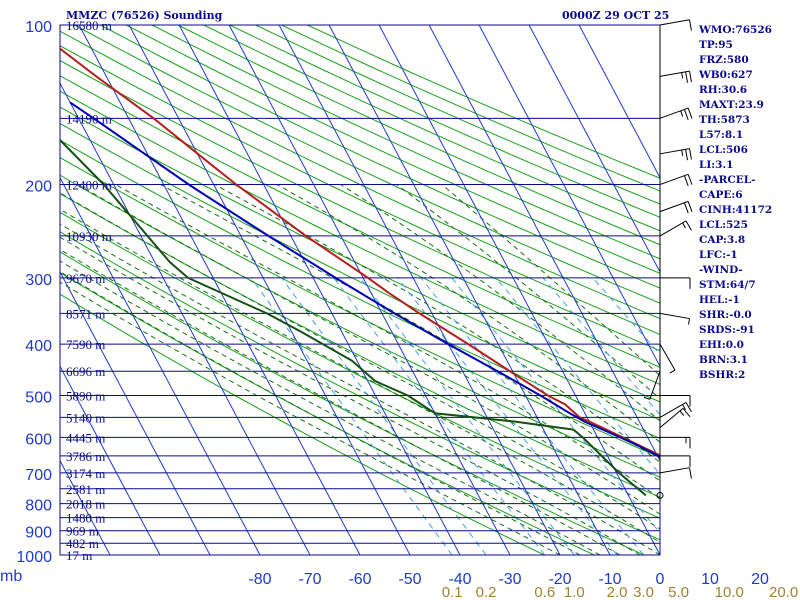 The width and height of the screenshot is (800, 600). What do you see at coordinates (725, 315) in the screenshot?
I see `index-item: SHR:-0.0` at bounding box center [725, 315].